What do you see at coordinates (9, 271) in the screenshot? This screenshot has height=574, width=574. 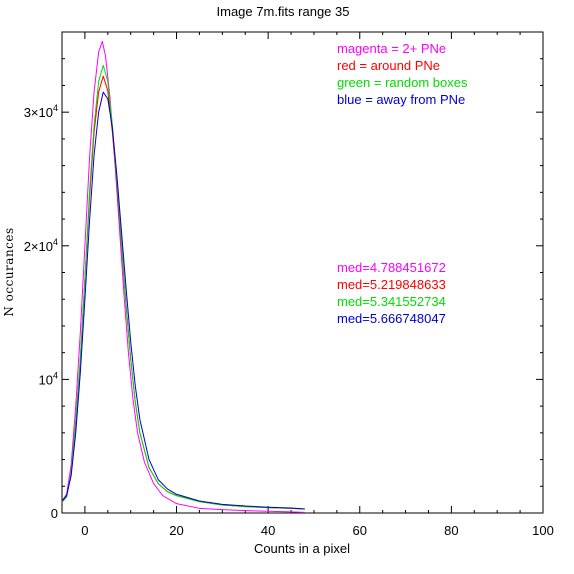 I see `y-axis-label: N occurances` at bounding box center [9, 271].